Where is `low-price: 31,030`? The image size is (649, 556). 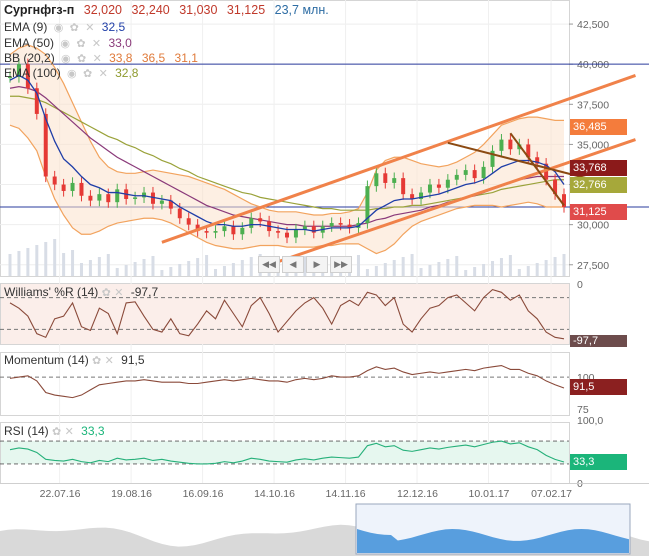
low-price: 31,030 is located at coordinates (198, 10).